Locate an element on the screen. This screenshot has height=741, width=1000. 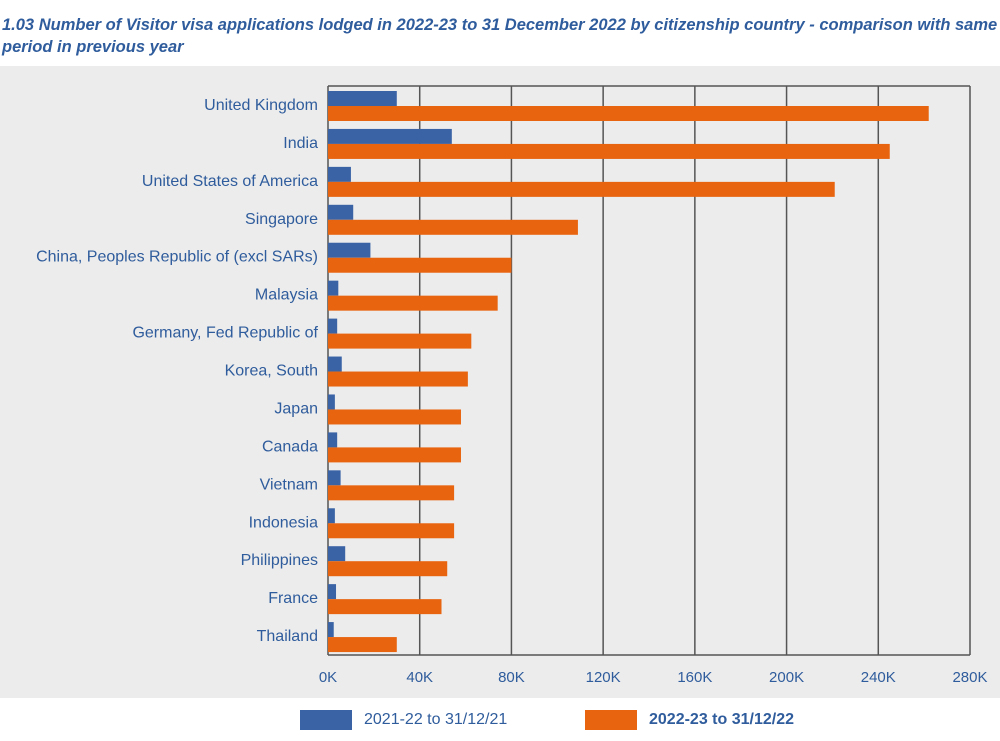
x-tick-label: 160K is located at coordinates (694, 677).